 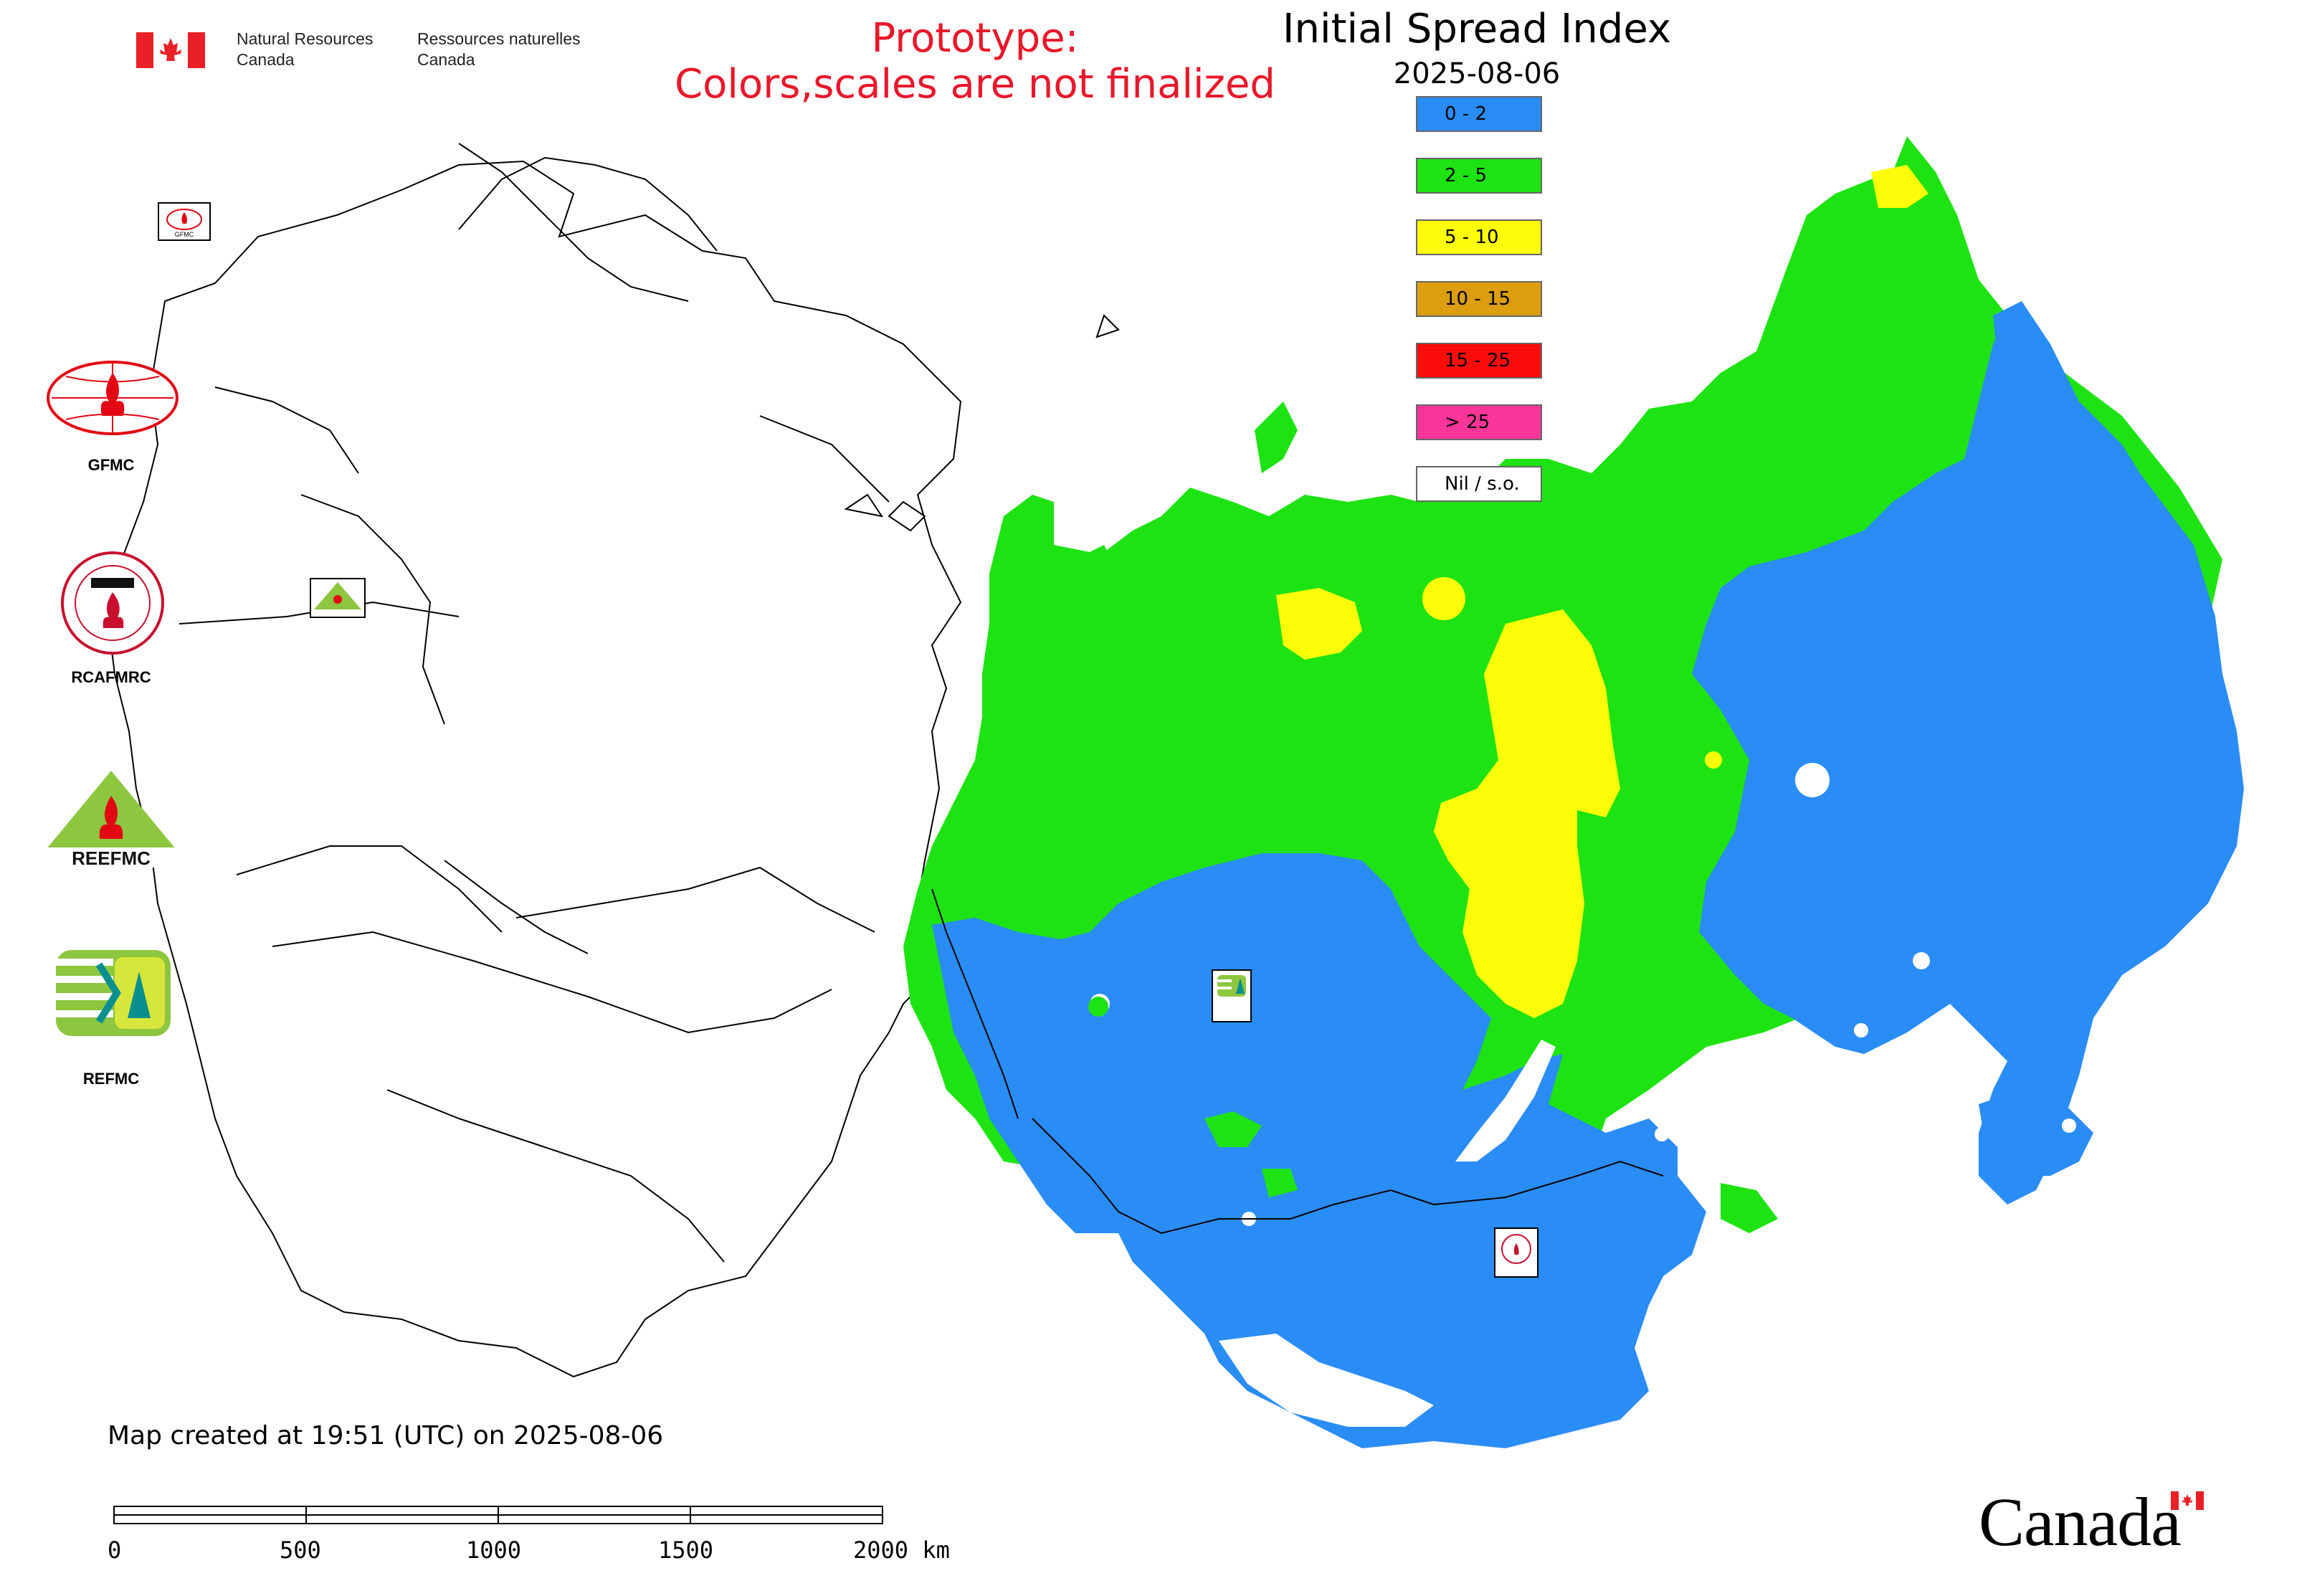 I want to click on scale-label-500: 500, so click(x=301, y=1550).